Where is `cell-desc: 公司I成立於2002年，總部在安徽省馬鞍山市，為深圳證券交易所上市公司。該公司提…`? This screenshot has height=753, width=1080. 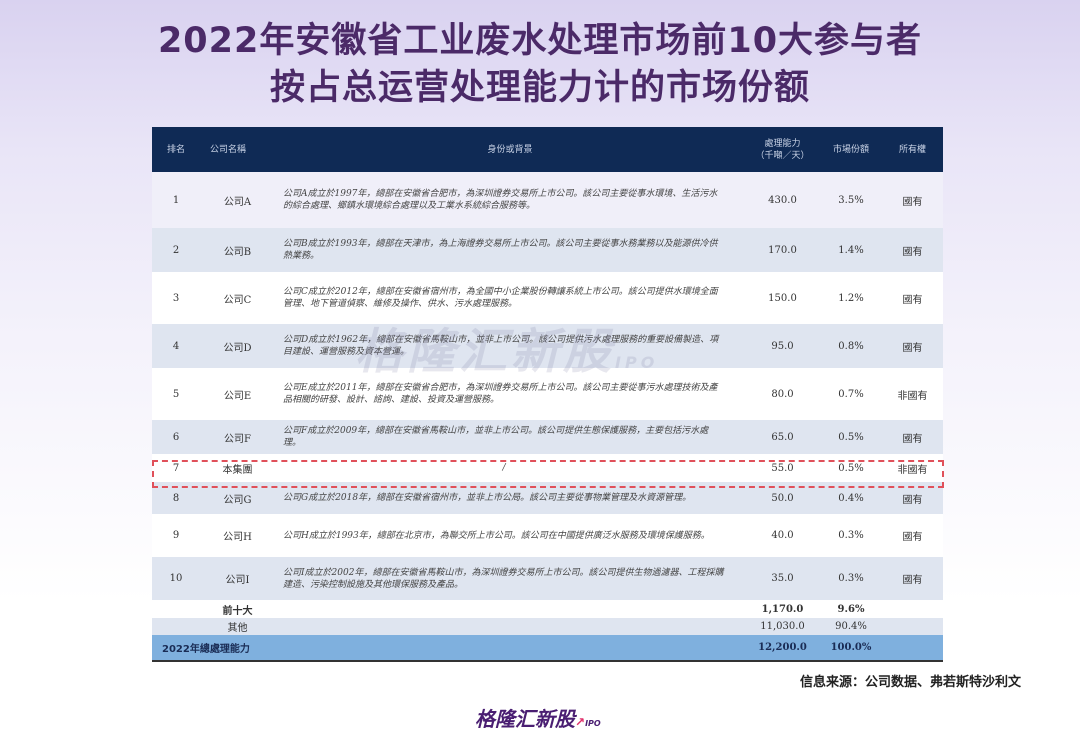 cell-desc: 公司I成立於2002年，總部在安徽省馬鞍山市，為深圳證券交易所上市公司。該公司提… is located at coordinates (510, 578).